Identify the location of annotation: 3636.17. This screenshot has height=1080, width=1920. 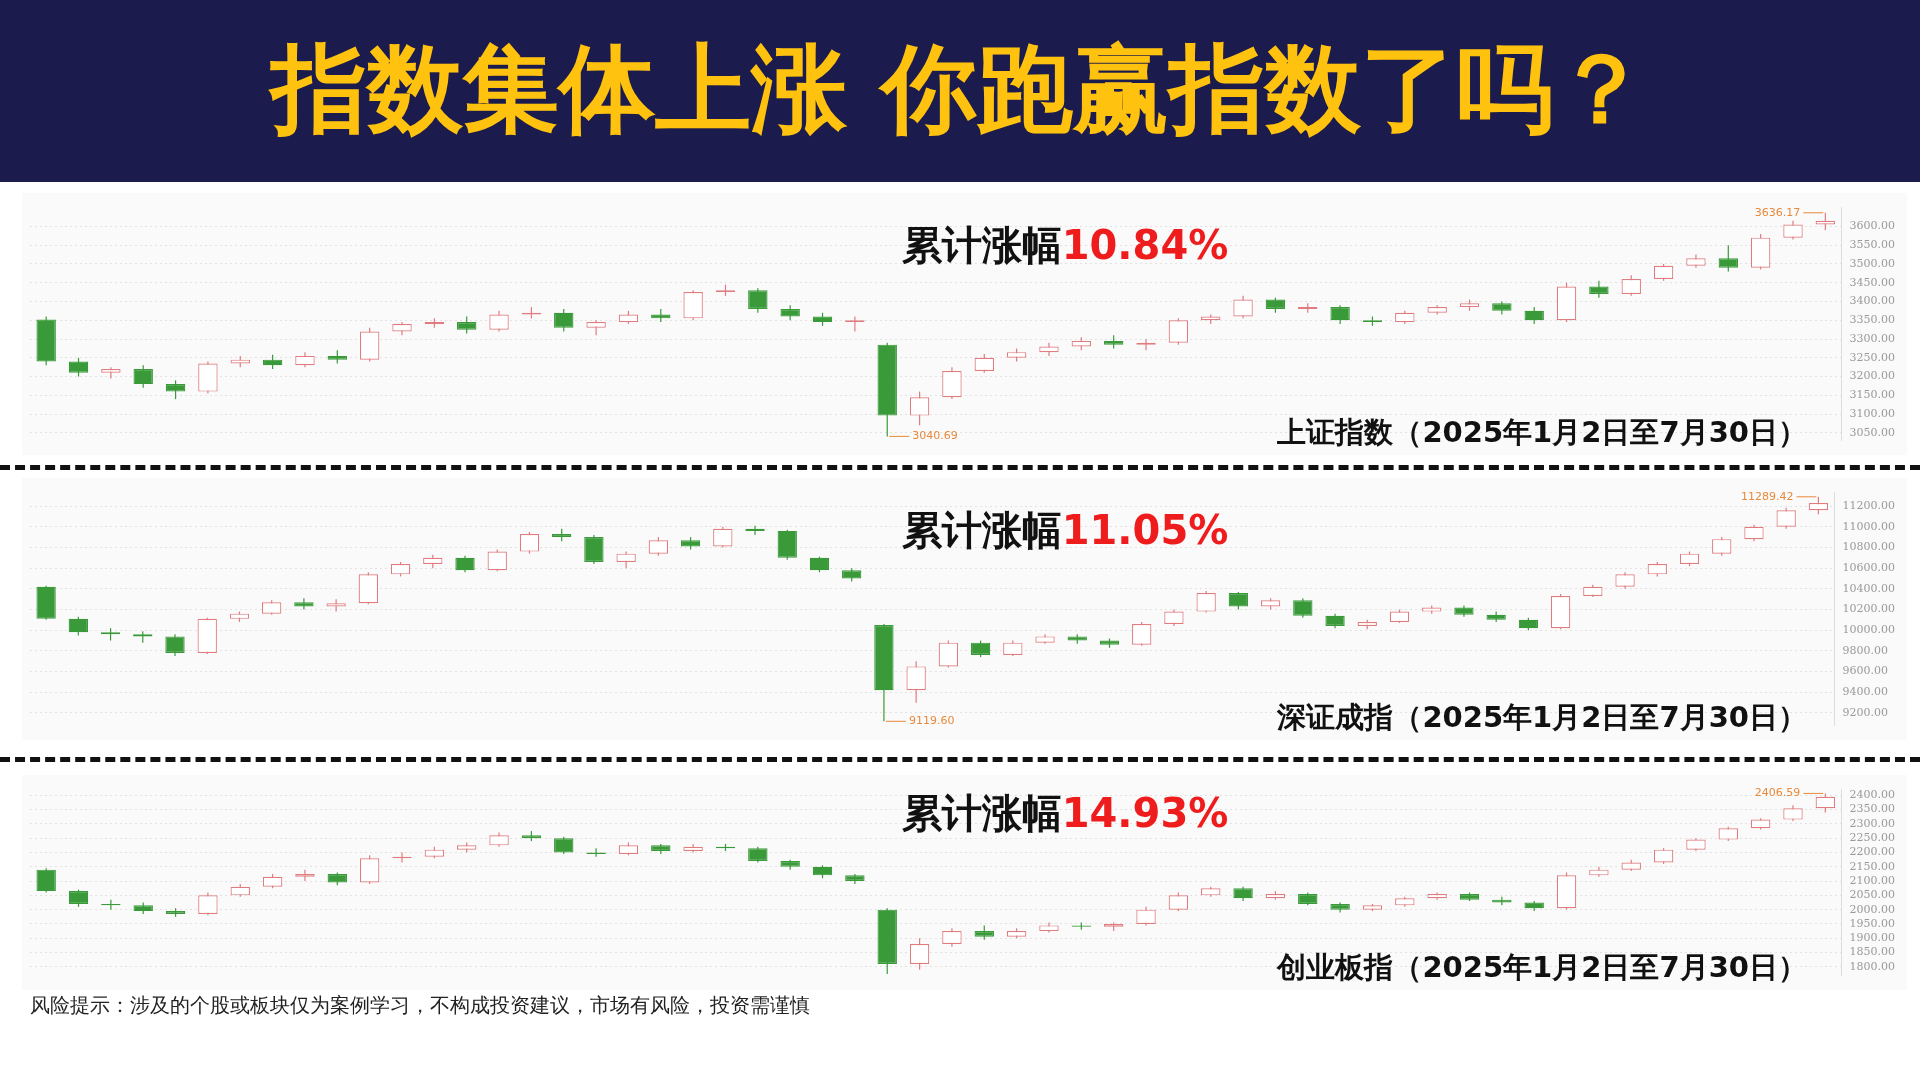
(1777, 212).